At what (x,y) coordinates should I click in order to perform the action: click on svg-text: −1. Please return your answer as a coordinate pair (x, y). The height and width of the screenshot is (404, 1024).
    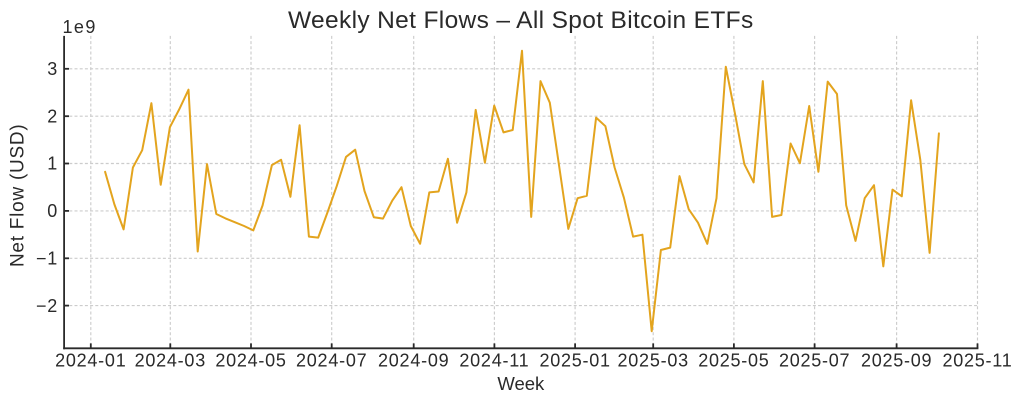
    Looking at the image, I should click on (47, 259).